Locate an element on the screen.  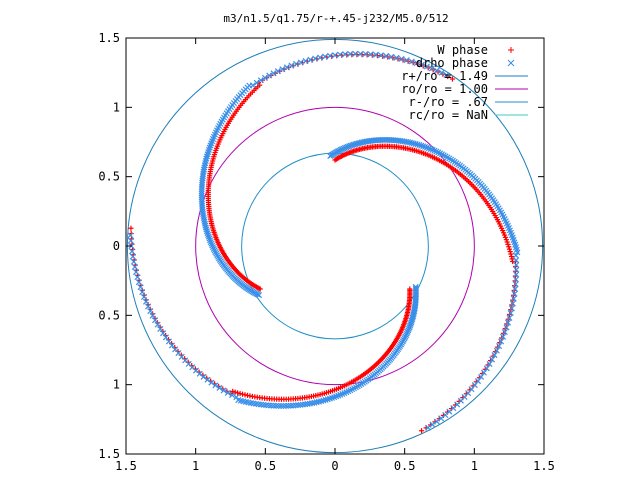
point-drho-1b3 is located at coordinates (223, 390).